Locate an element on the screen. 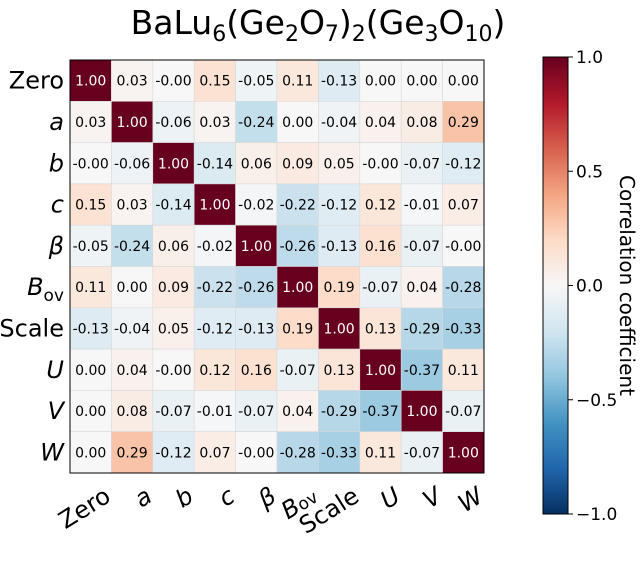 The width and height of the screenshot is (640, 581). cell-value-label: -0.04 is located at coordinates (339, 123).